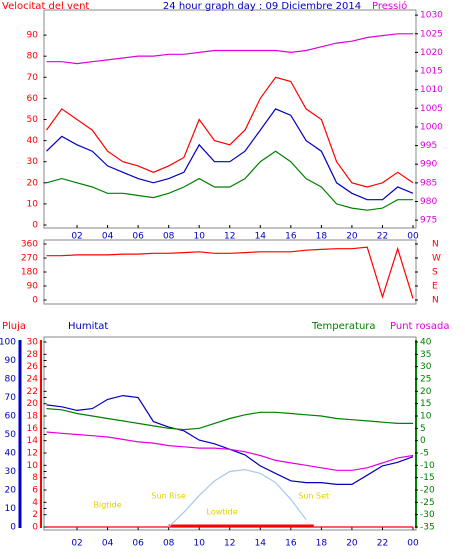 This screenshot has width=465, height=559. What do you see at coordinates (425, 380) in the screenshot?
I see `y2-tick-label: 25` at bounding box center [425, 380].